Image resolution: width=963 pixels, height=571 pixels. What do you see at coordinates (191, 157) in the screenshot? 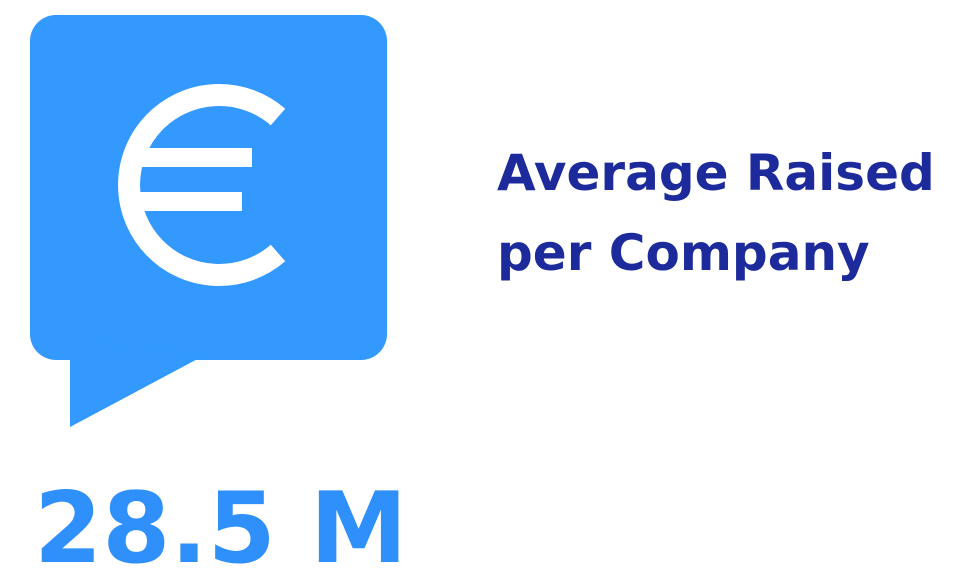
I see `euro-bar-top` at bounding box center [191, 157].